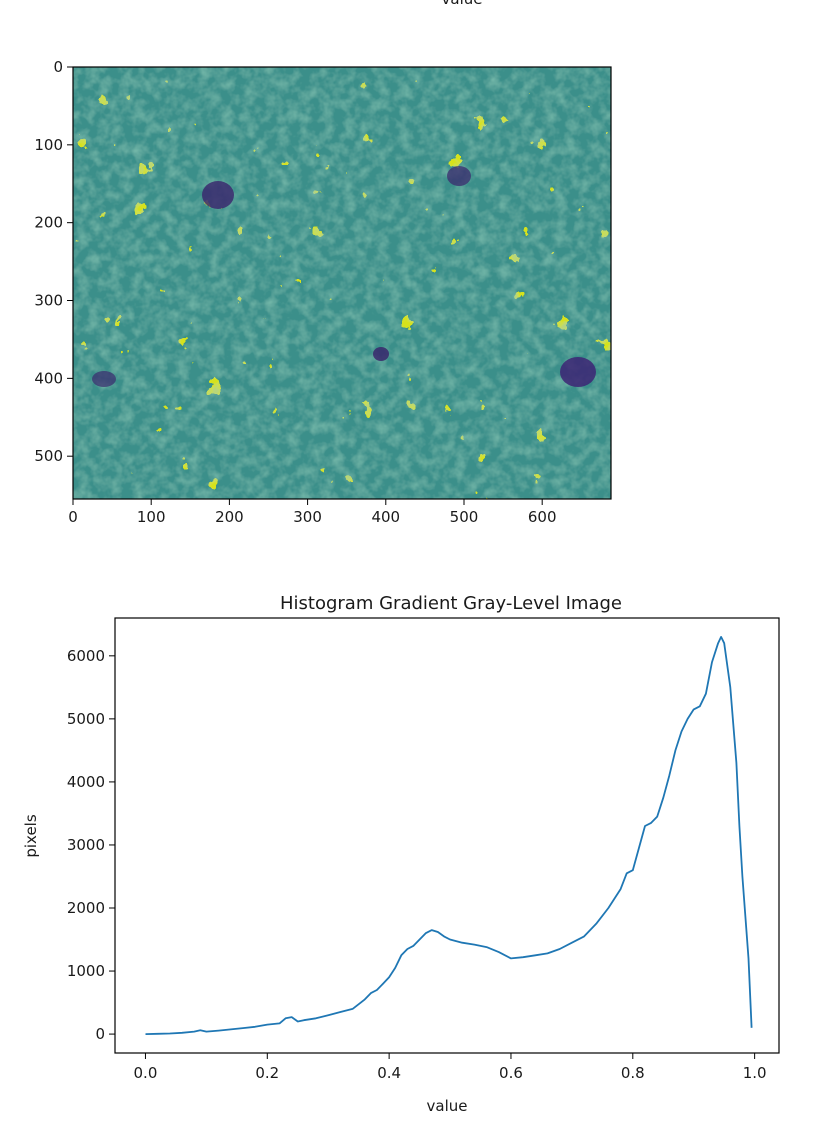  What do you see at coordinates (307, 517) in the screenshot?
I see `image-x-tick-label: 300` at bounding box center [307, 517].